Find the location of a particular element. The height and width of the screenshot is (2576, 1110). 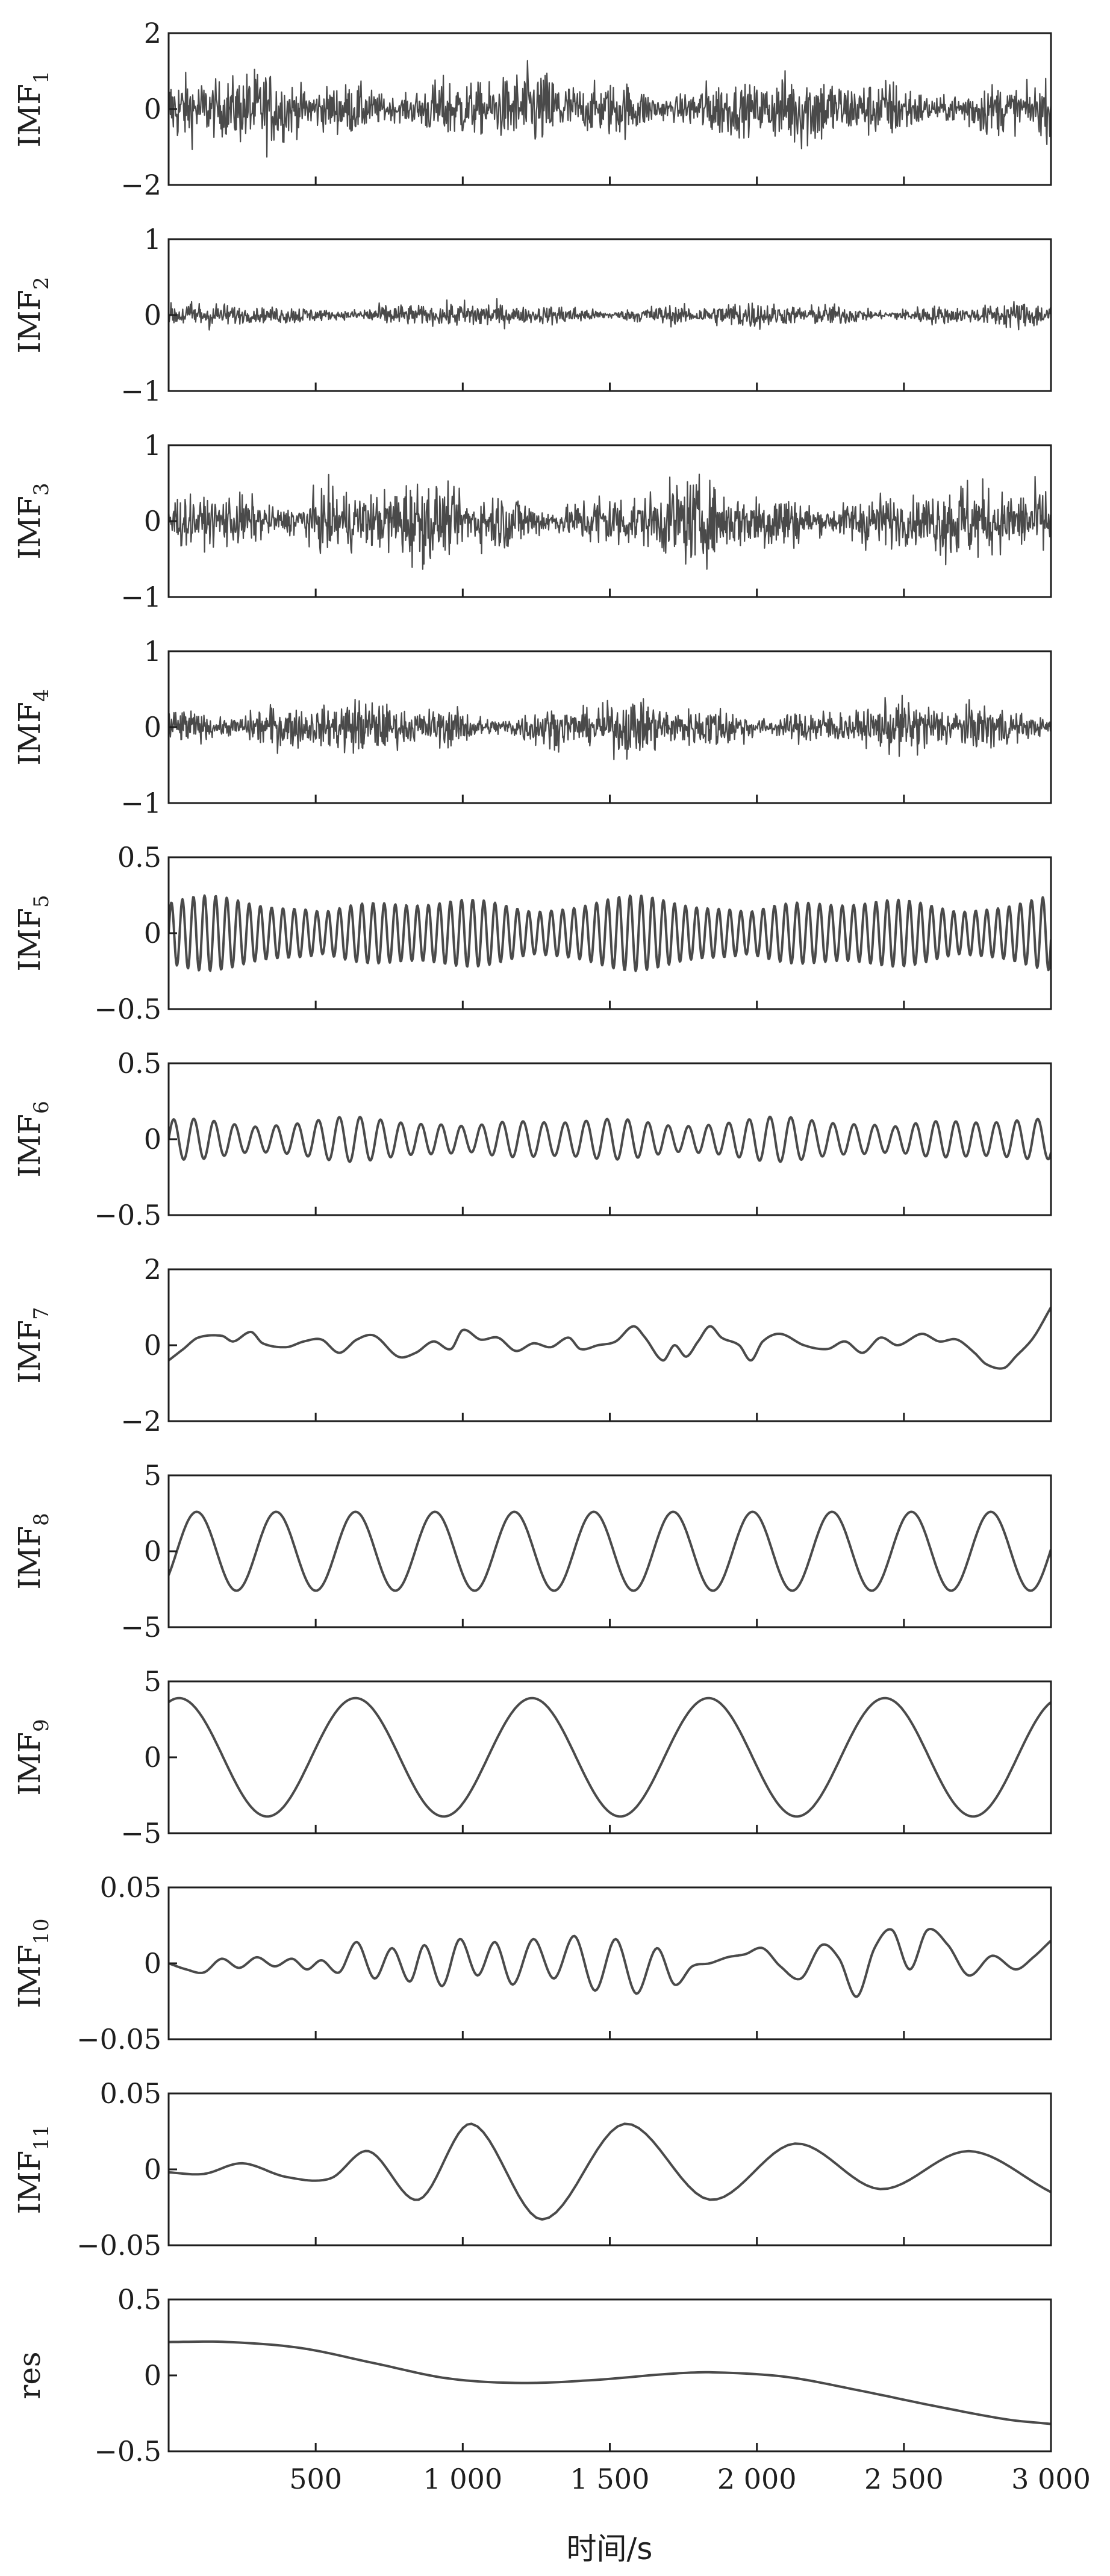

y-axis-label: IMF8 is located at coordinates (33, 1551).